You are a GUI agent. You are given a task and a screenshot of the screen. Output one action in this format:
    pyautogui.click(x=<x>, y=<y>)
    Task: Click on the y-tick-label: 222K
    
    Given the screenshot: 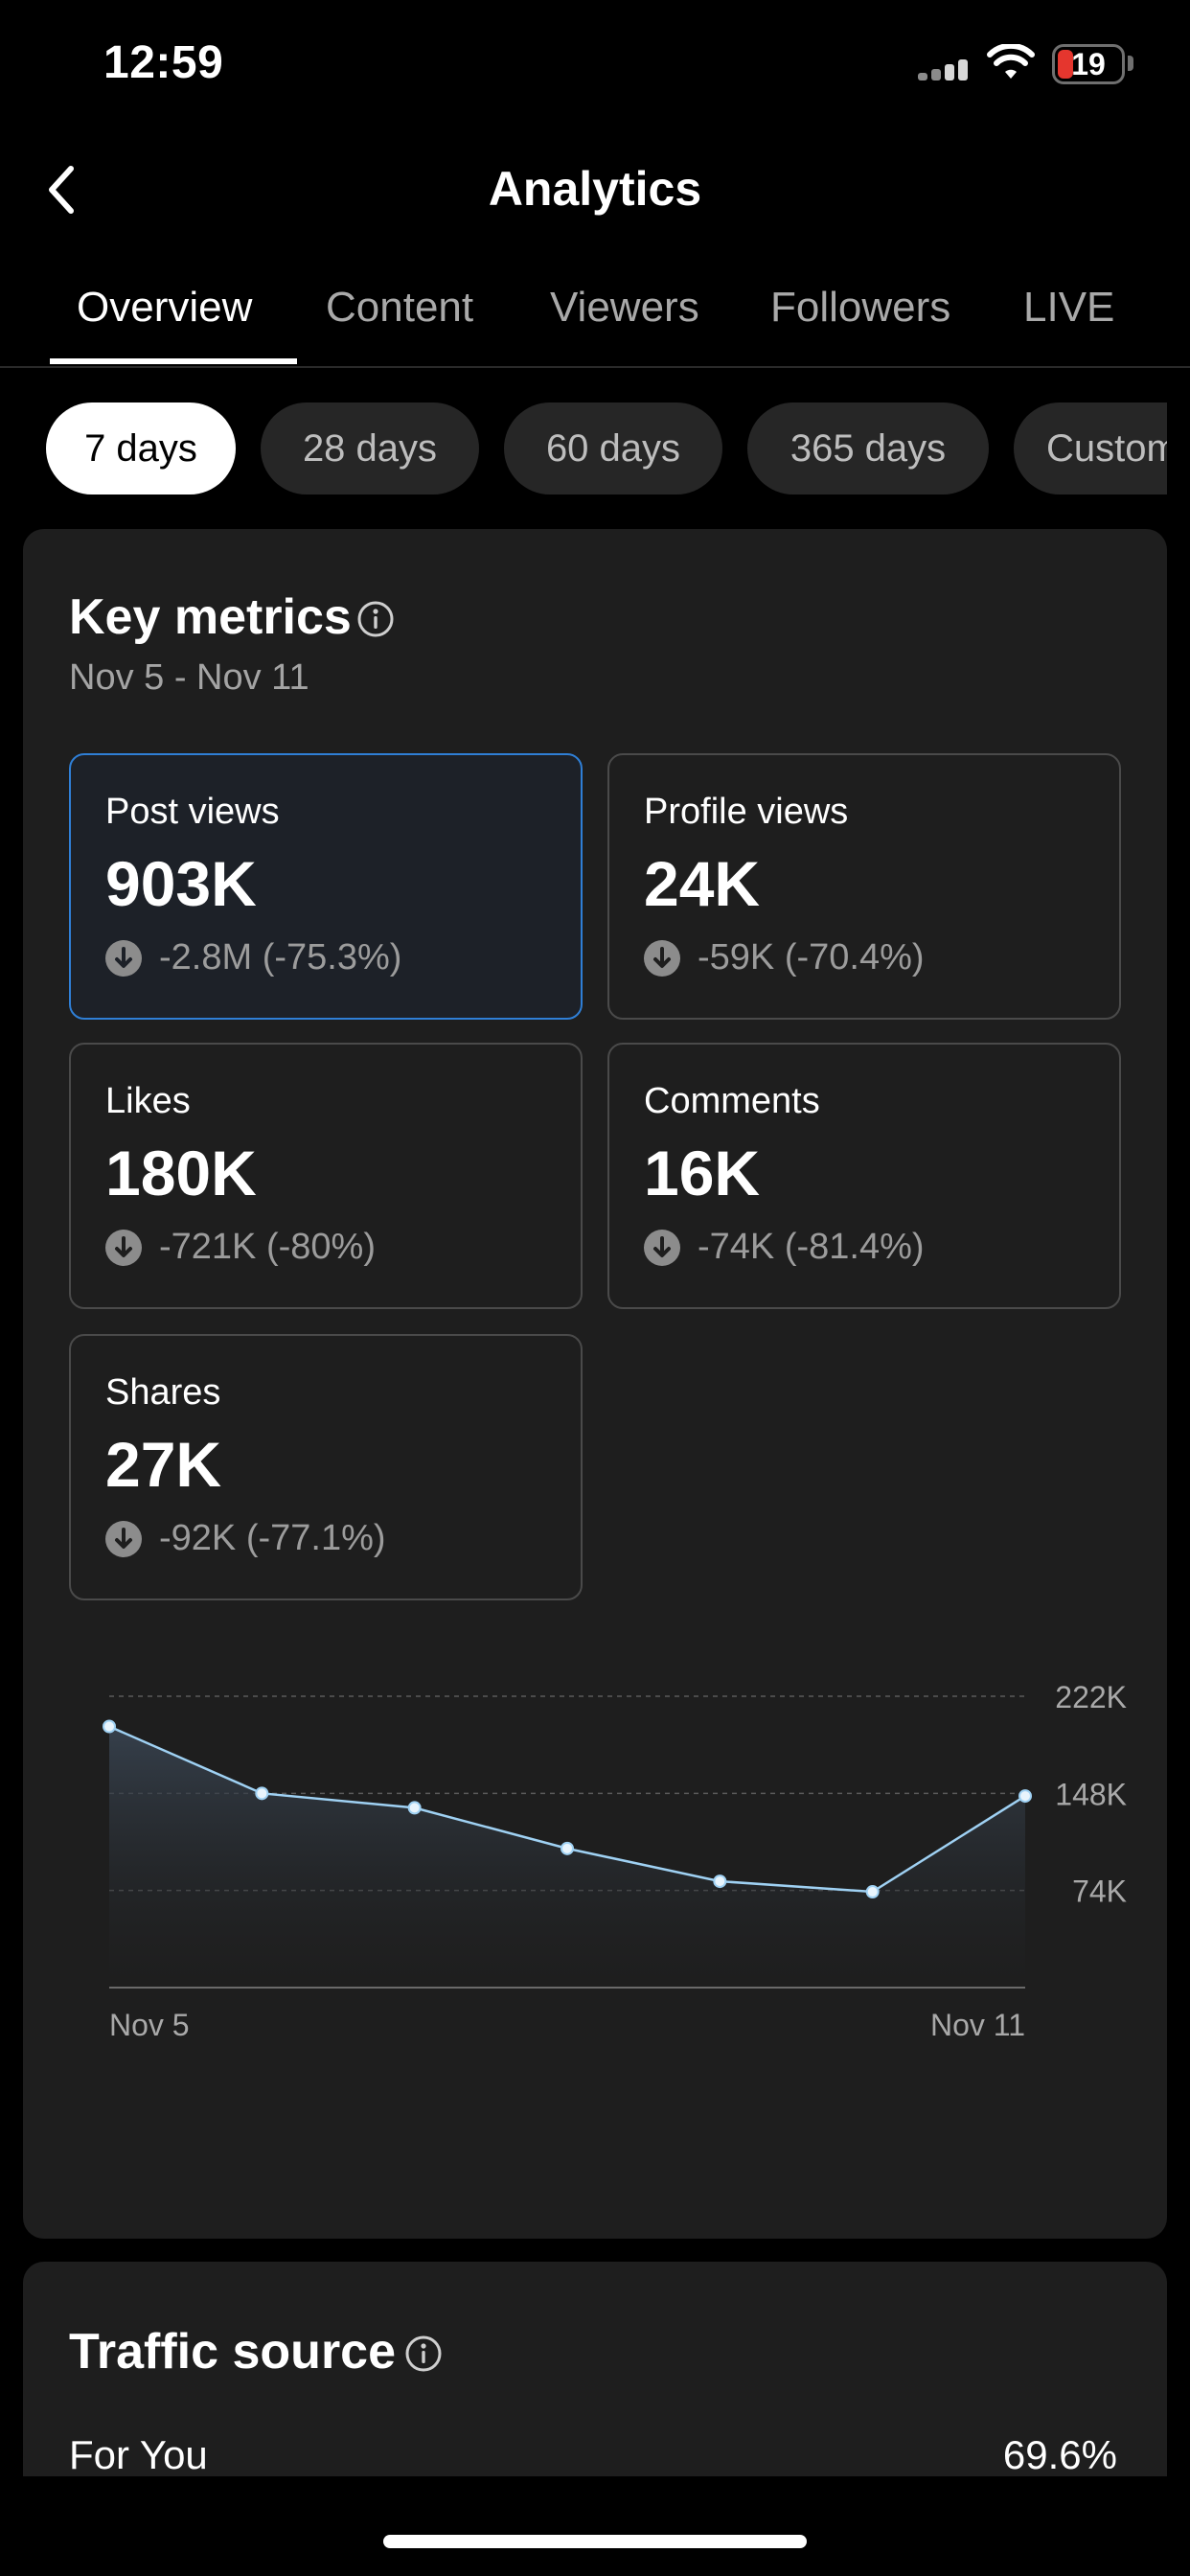 What is the action you would take?
    pyautogui.click(x=1091, y=1697)
    